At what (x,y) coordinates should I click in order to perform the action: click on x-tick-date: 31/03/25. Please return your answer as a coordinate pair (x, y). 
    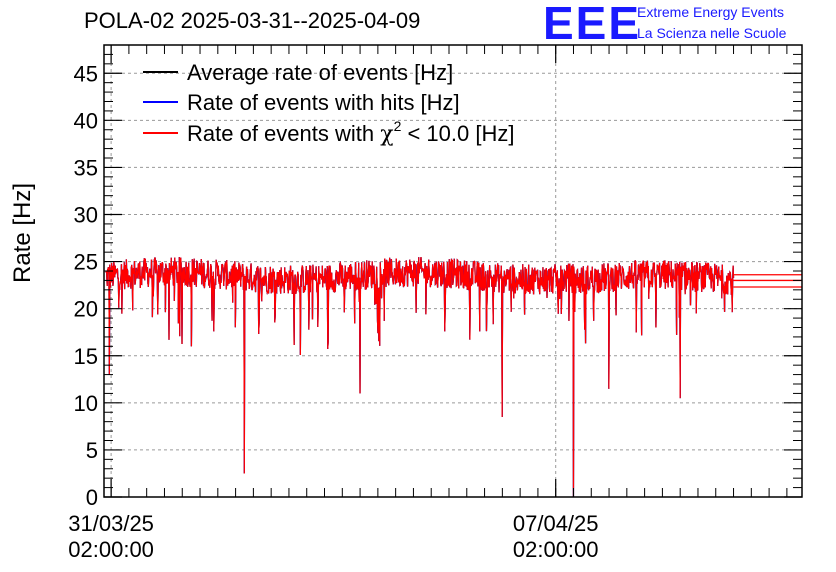
    Looking at the image, I should click on (111, 523).